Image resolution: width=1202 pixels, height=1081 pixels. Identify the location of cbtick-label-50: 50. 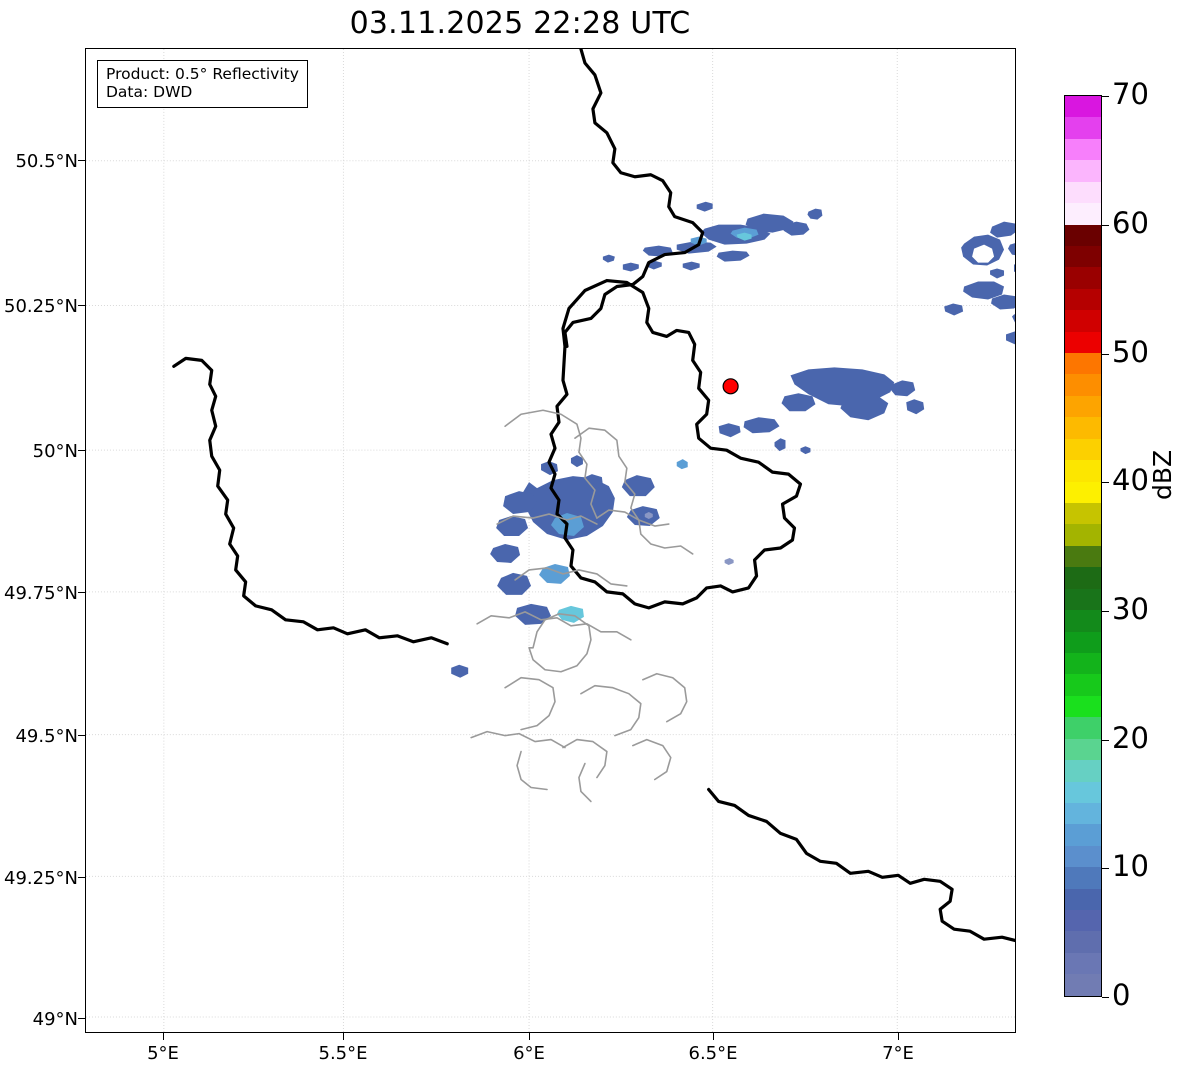
(1130, 352).